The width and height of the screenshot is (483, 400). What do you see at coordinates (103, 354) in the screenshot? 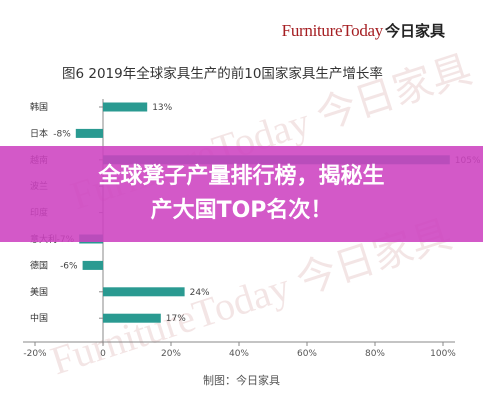
I see `x-tick-label: 0` at bounding box center [103, 354].